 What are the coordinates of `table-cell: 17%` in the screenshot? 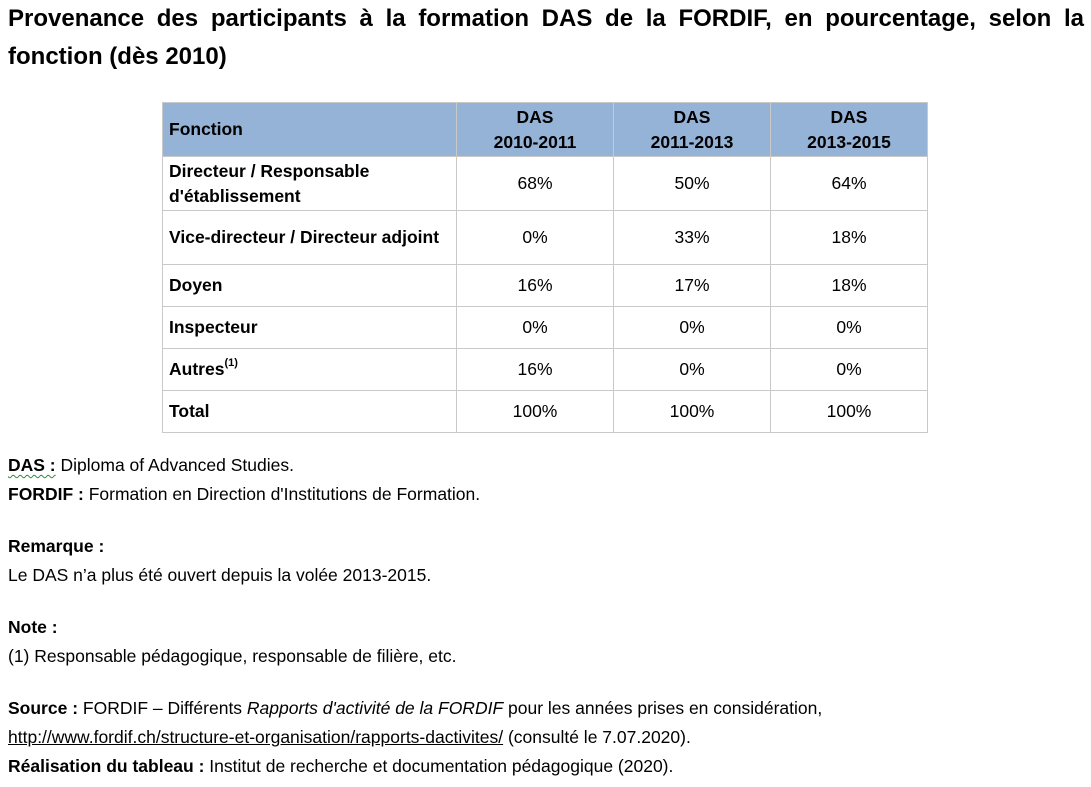 It's located at (692, 285).